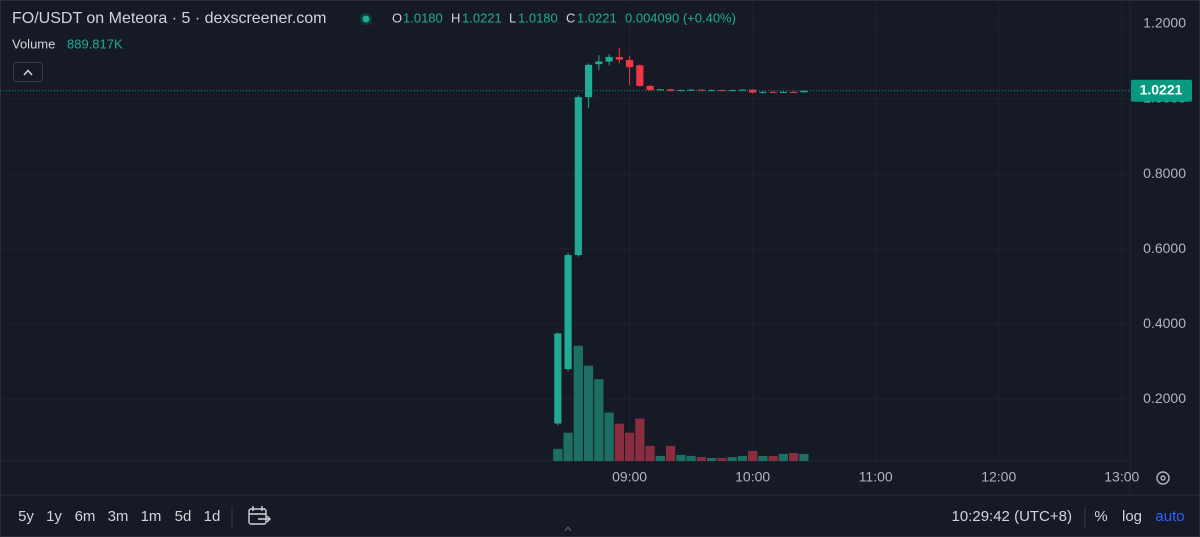 Image resolution: width=1200 pixels, height=537 pixels. I want to click on change: 0.004090 (+0.40%), so click(680, 17).